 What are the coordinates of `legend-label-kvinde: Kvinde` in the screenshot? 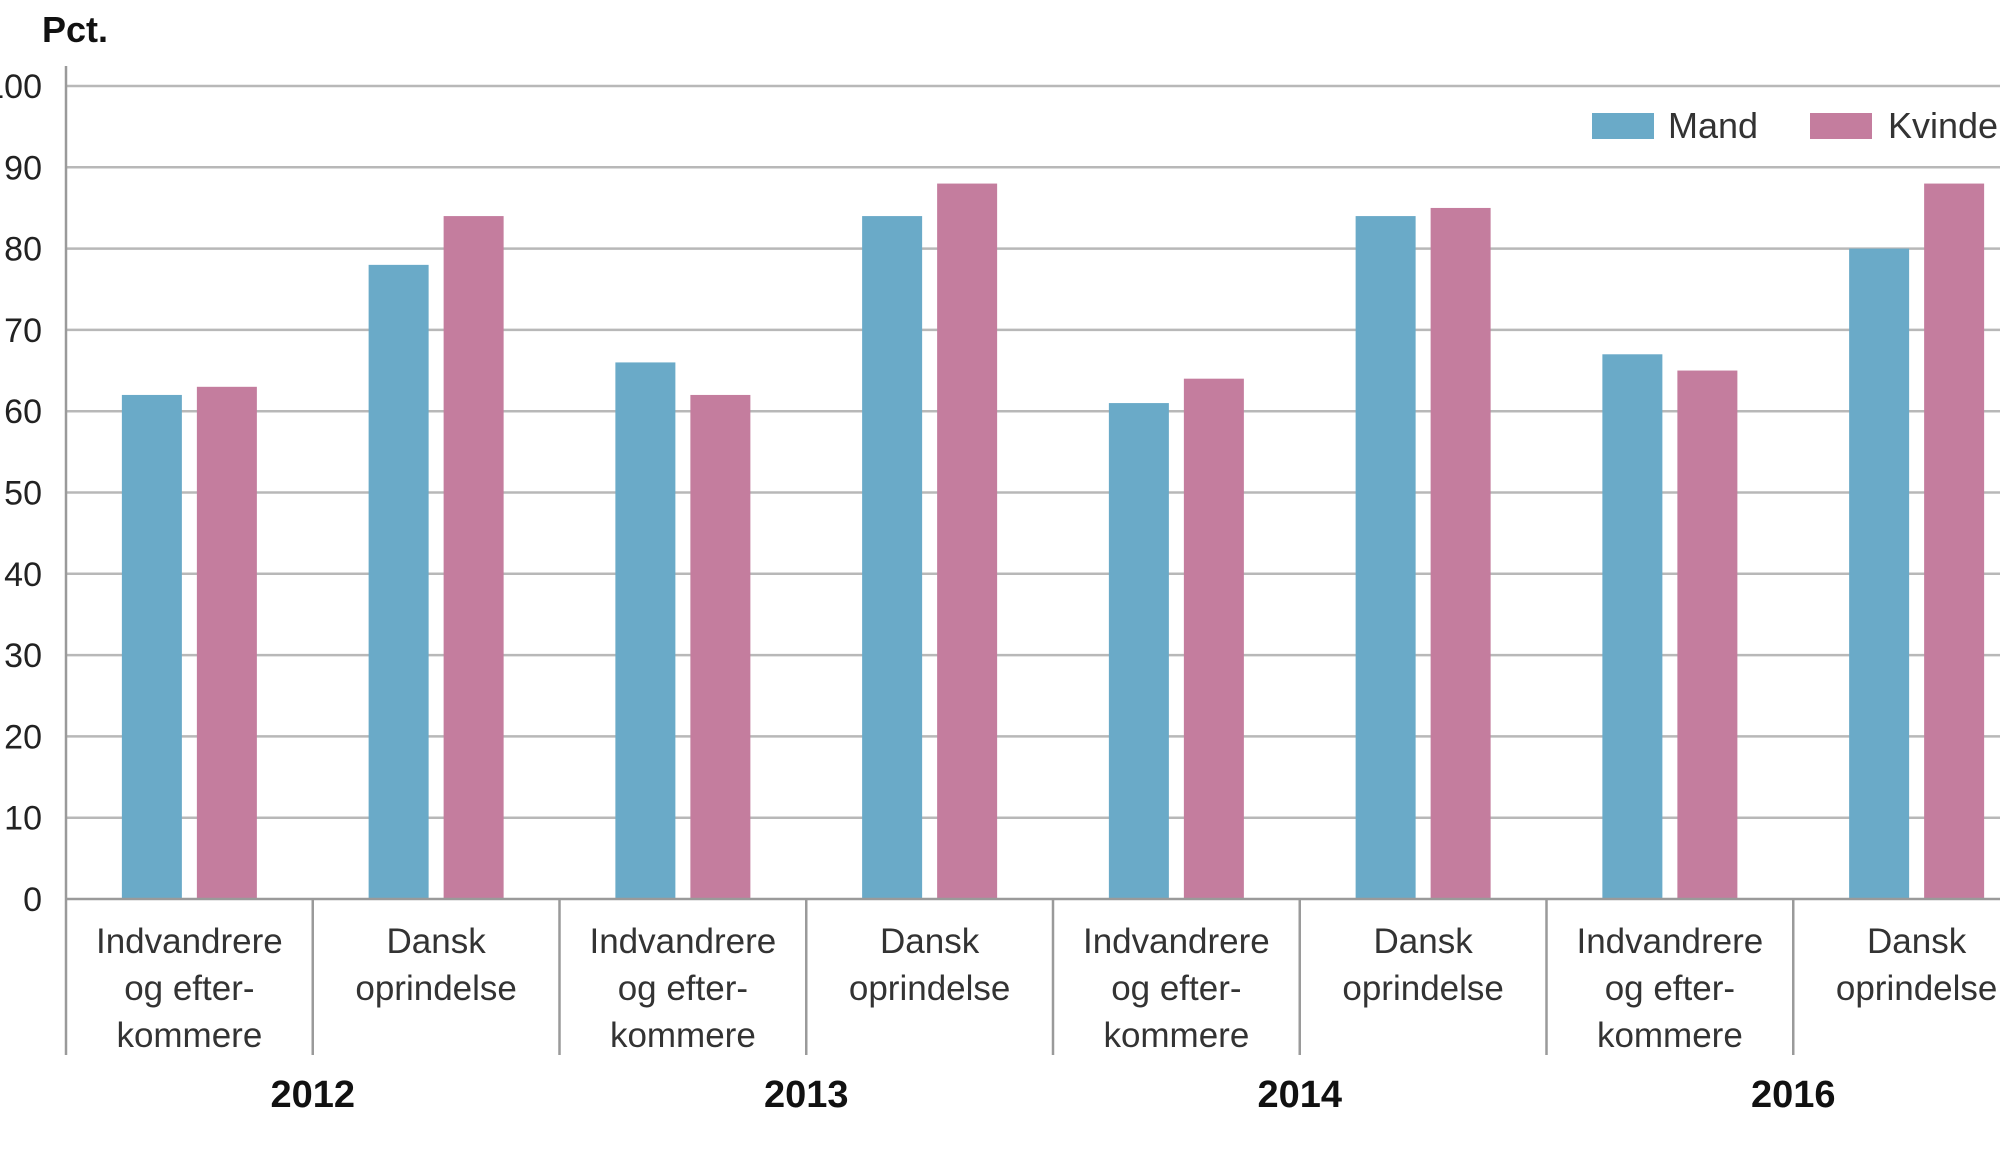 It's located at (1943, 125).